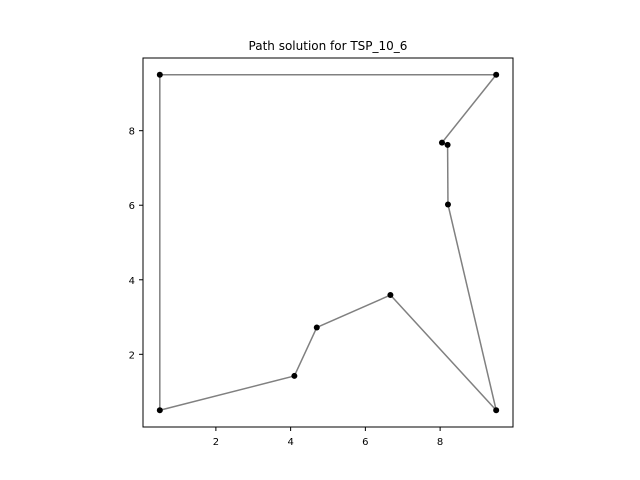 The image size is (640, 480). Describe the element at coordinates (328, 46) in the screenshot. I see `chart-title: Path solution for TSP_10_6` at that location.